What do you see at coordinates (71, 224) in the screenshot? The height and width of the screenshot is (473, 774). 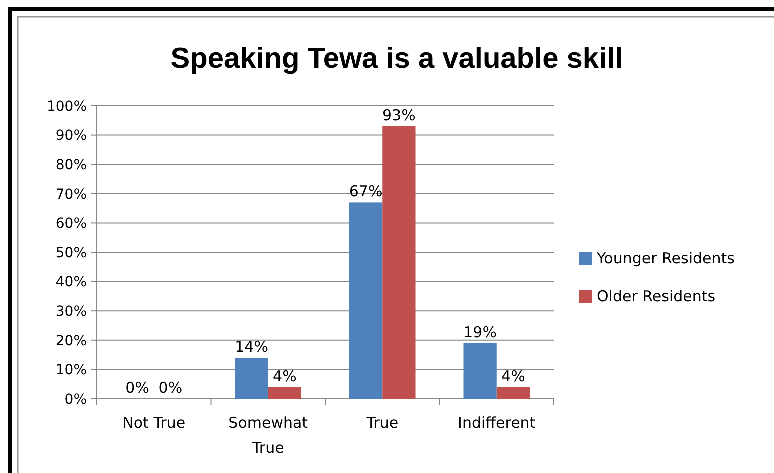 I see `y-tick-label: 60%` at bounding box center [71, 224].